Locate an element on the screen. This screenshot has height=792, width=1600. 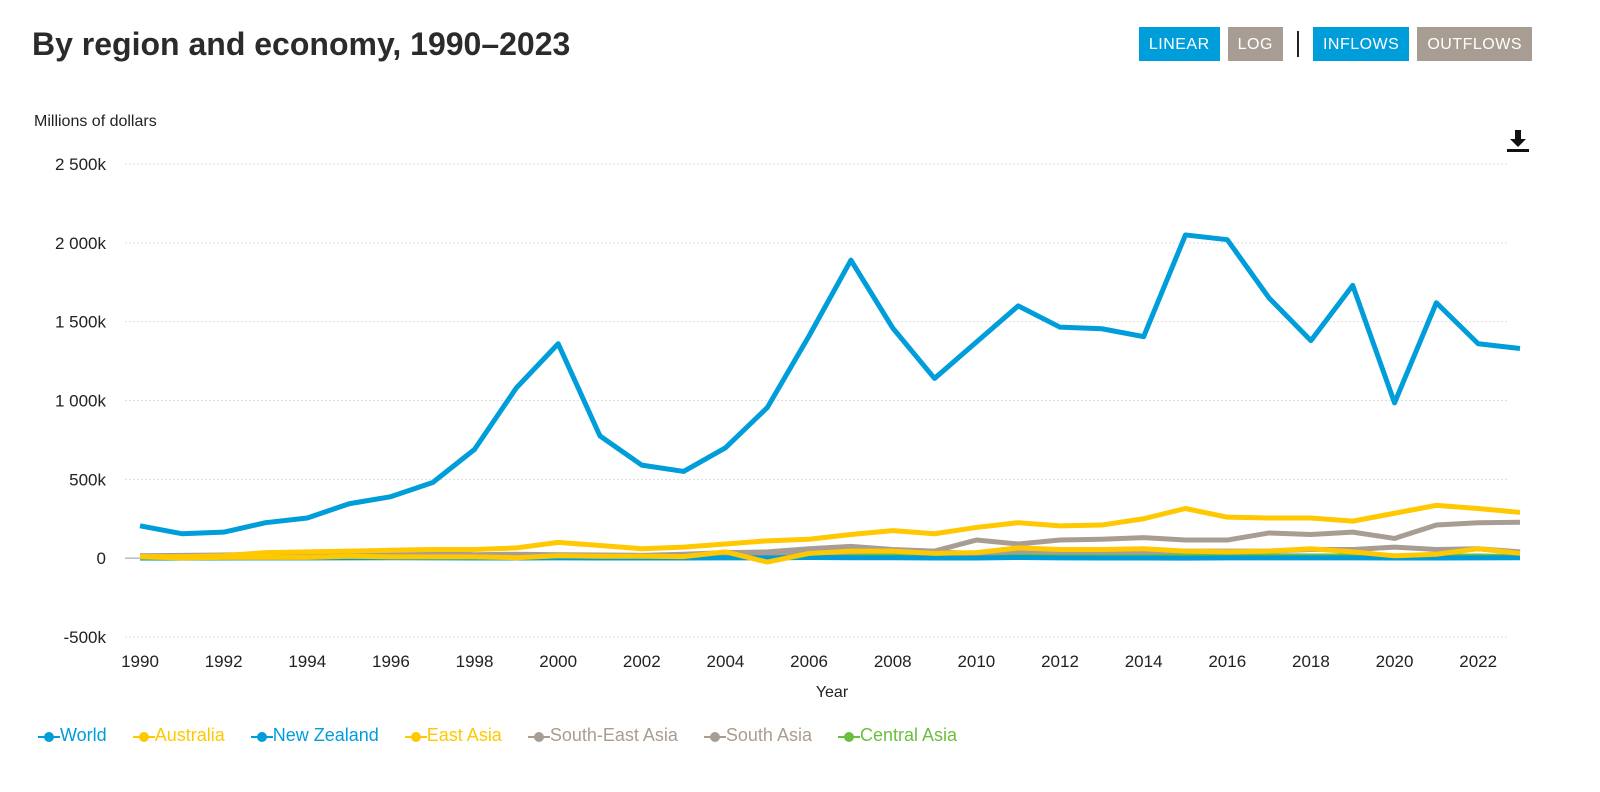
chart-controls: LINEAR LOG INFLOWS OUTFLOWS is located at coordinates (1335, 44).